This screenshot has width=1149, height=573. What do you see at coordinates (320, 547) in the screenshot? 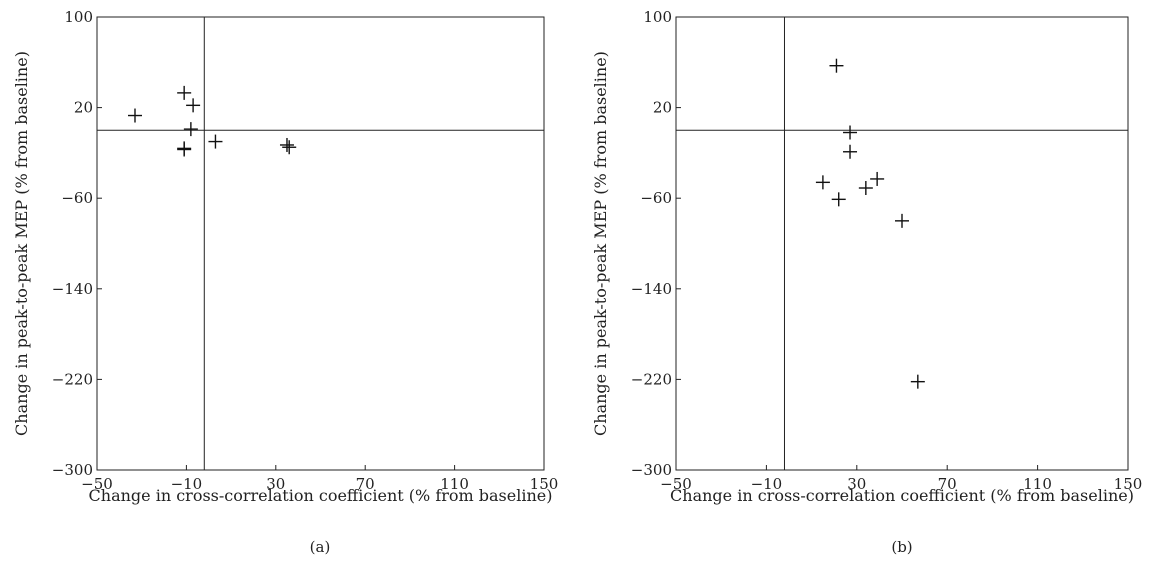
I see `panel-label: (a)` at bounding box center [320, 547].